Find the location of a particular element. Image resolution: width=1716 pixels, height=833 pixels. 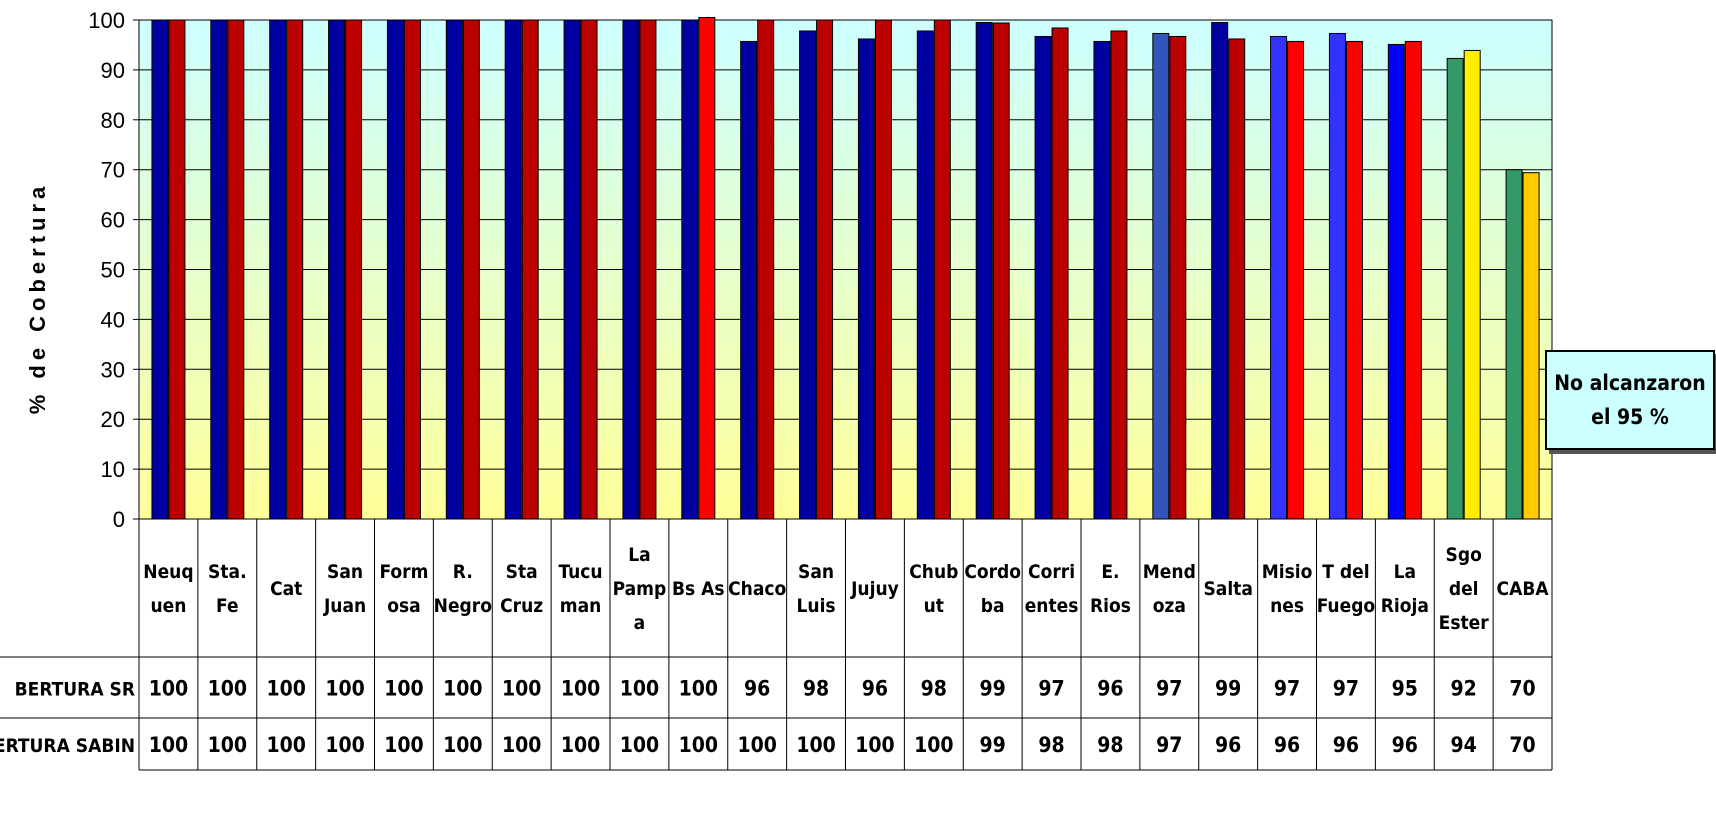

y-tick-label: 100 is located at coordinates (106, 20).